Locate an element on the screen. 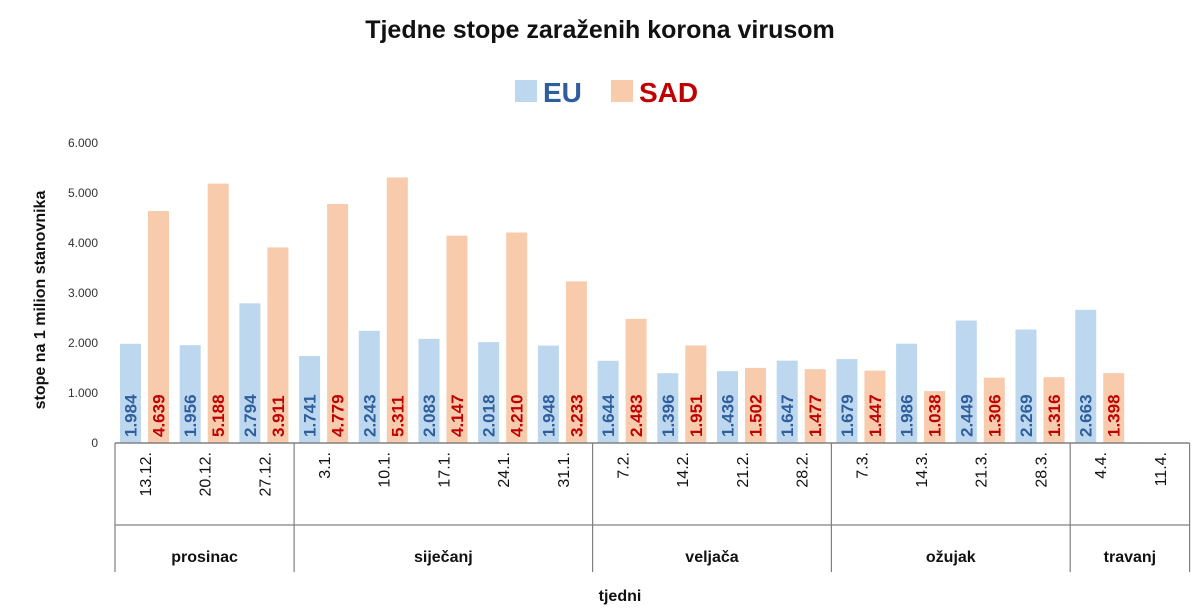 This screenshot has width=1200, height=616. y-axis-label: stope na 1 milion stanovnika is located at coordinates (40, 300).